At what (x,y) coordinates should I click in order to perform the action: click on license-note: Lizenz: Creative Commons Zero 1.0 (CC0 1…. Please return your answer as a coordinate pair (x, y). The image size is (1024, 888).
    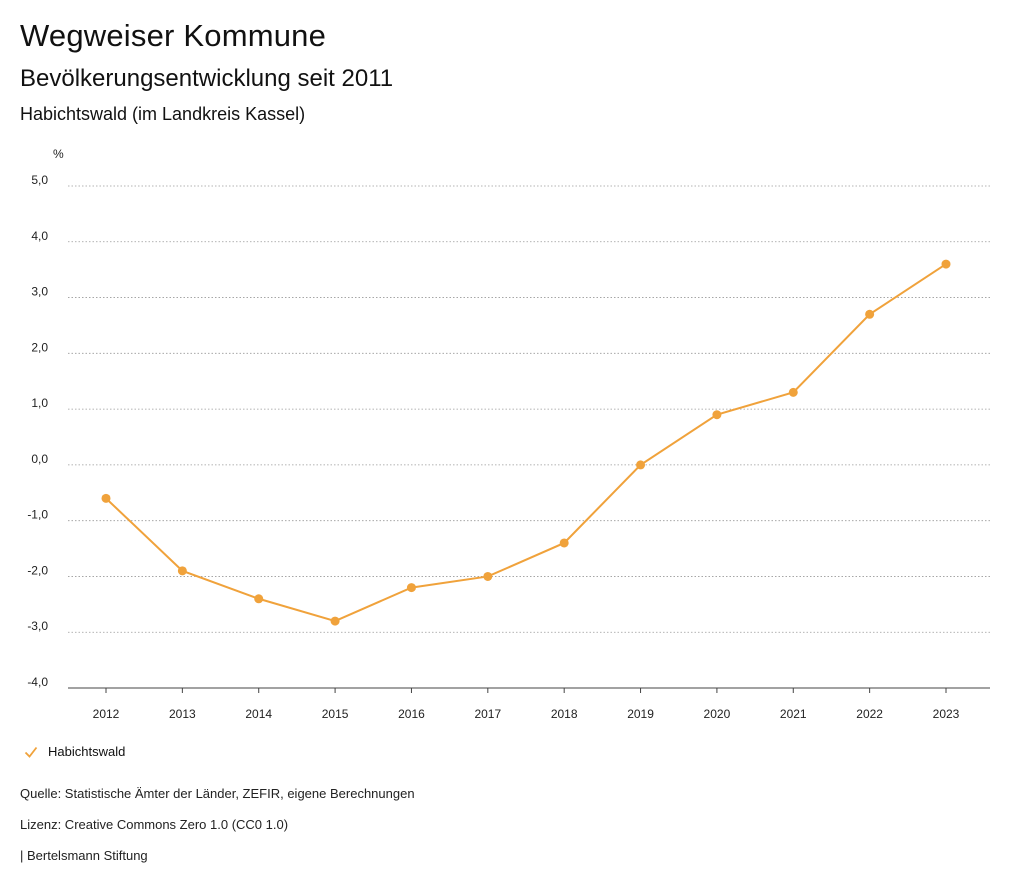
    Looking at the image, I should click on (154, 824).